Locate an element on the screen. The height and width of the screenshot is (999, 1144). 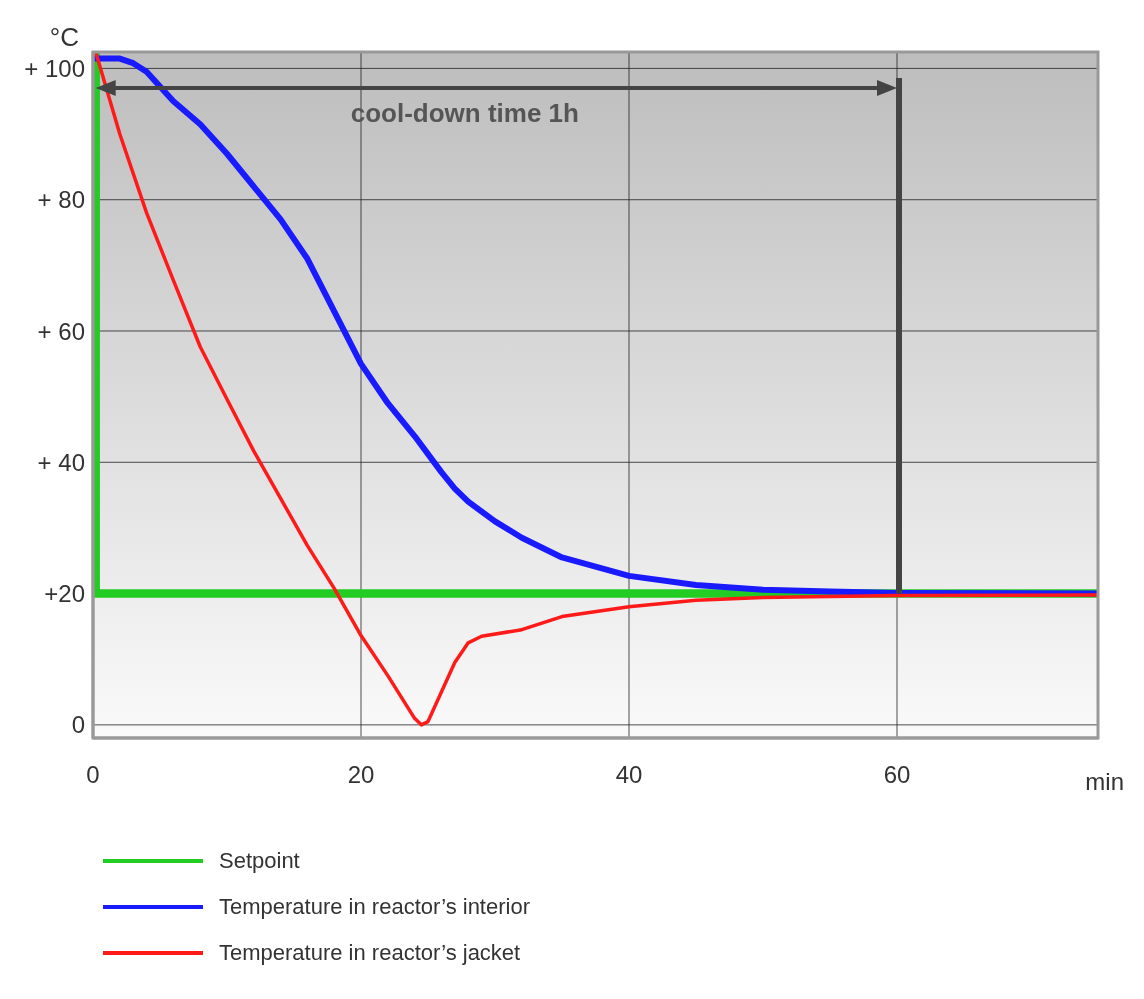
x-tick-label: 60 is located at coordinates (897, 775).